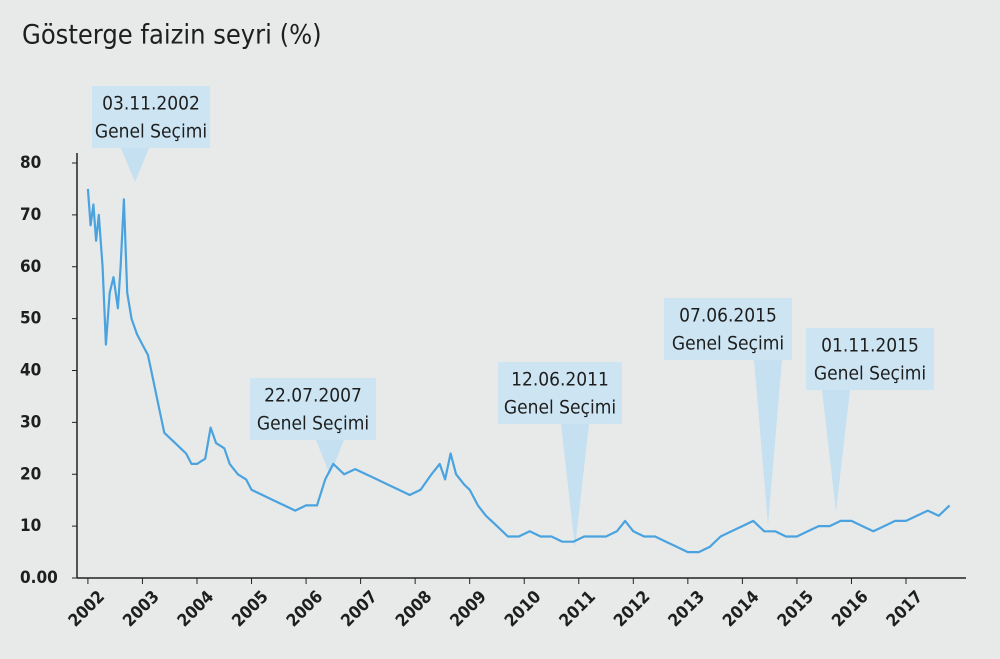 The image size is (1000, 659). I want to click on y-tick-label: 60, so click(30, 267).